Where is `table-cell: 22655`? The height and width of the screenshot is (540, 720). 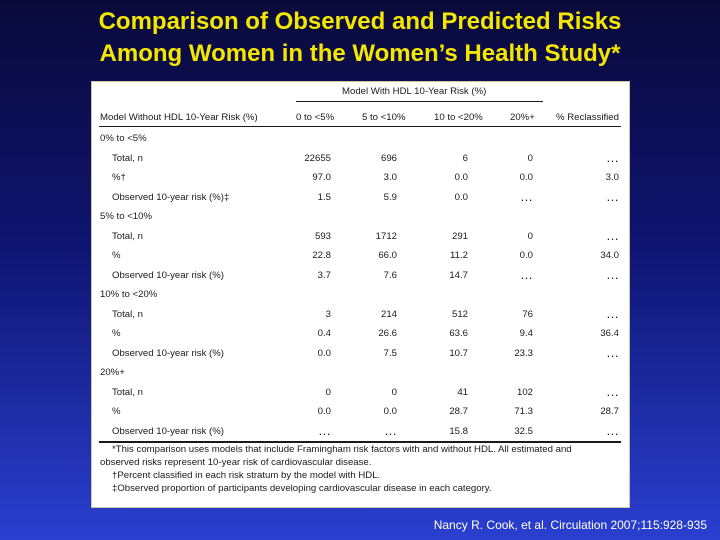 table-cell: 22655 is located at coordinates (317, 158).